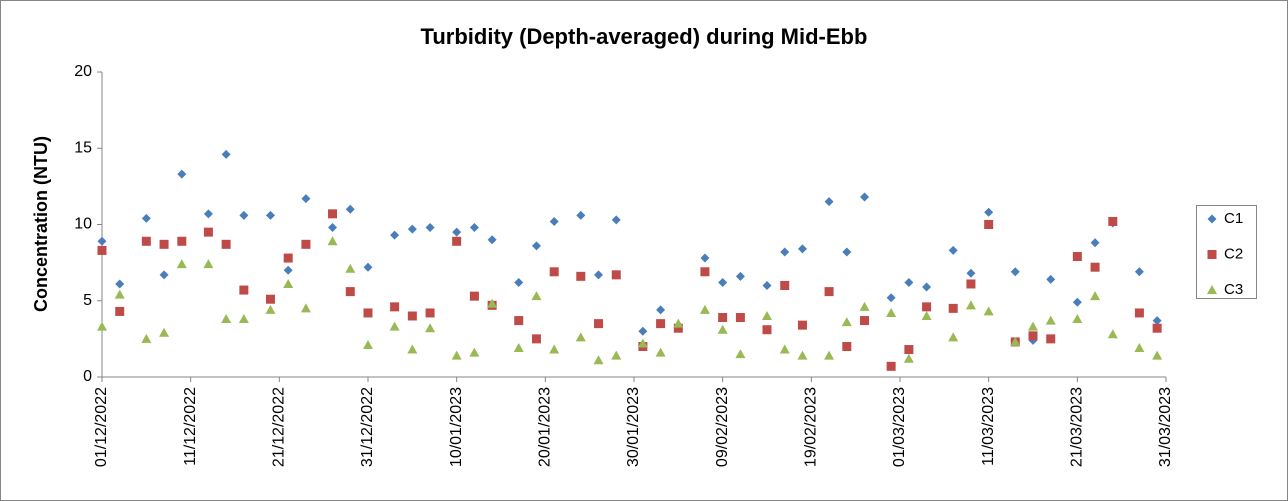  I want to click on x-tick-label: 31/12/2022, so click(367, 427).